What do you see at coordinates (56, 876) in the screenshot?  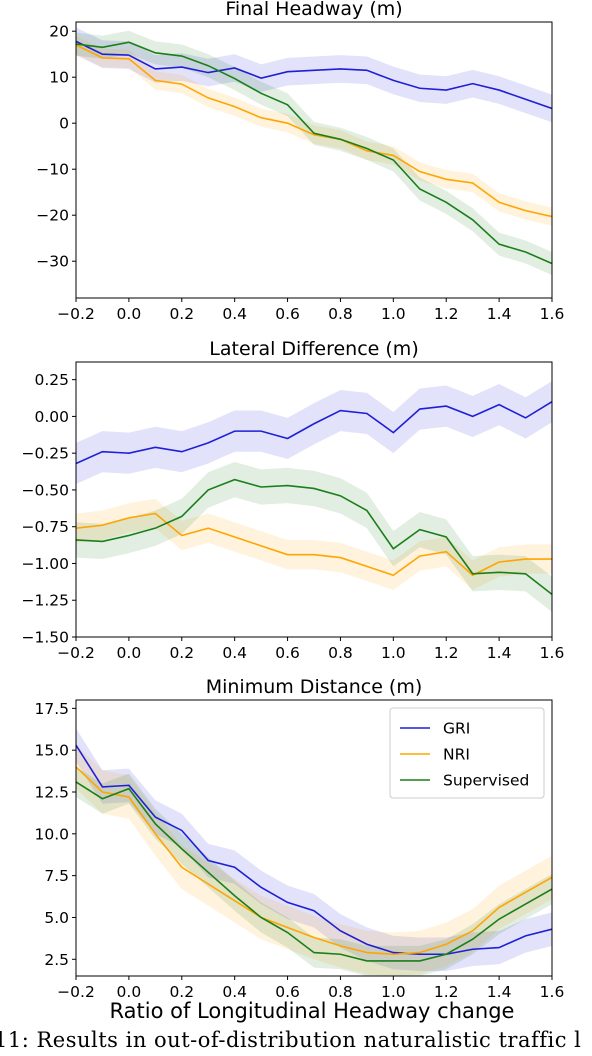 I see `minimum-distance-ytick-label: 7.5` at bounding box center [56, 876].